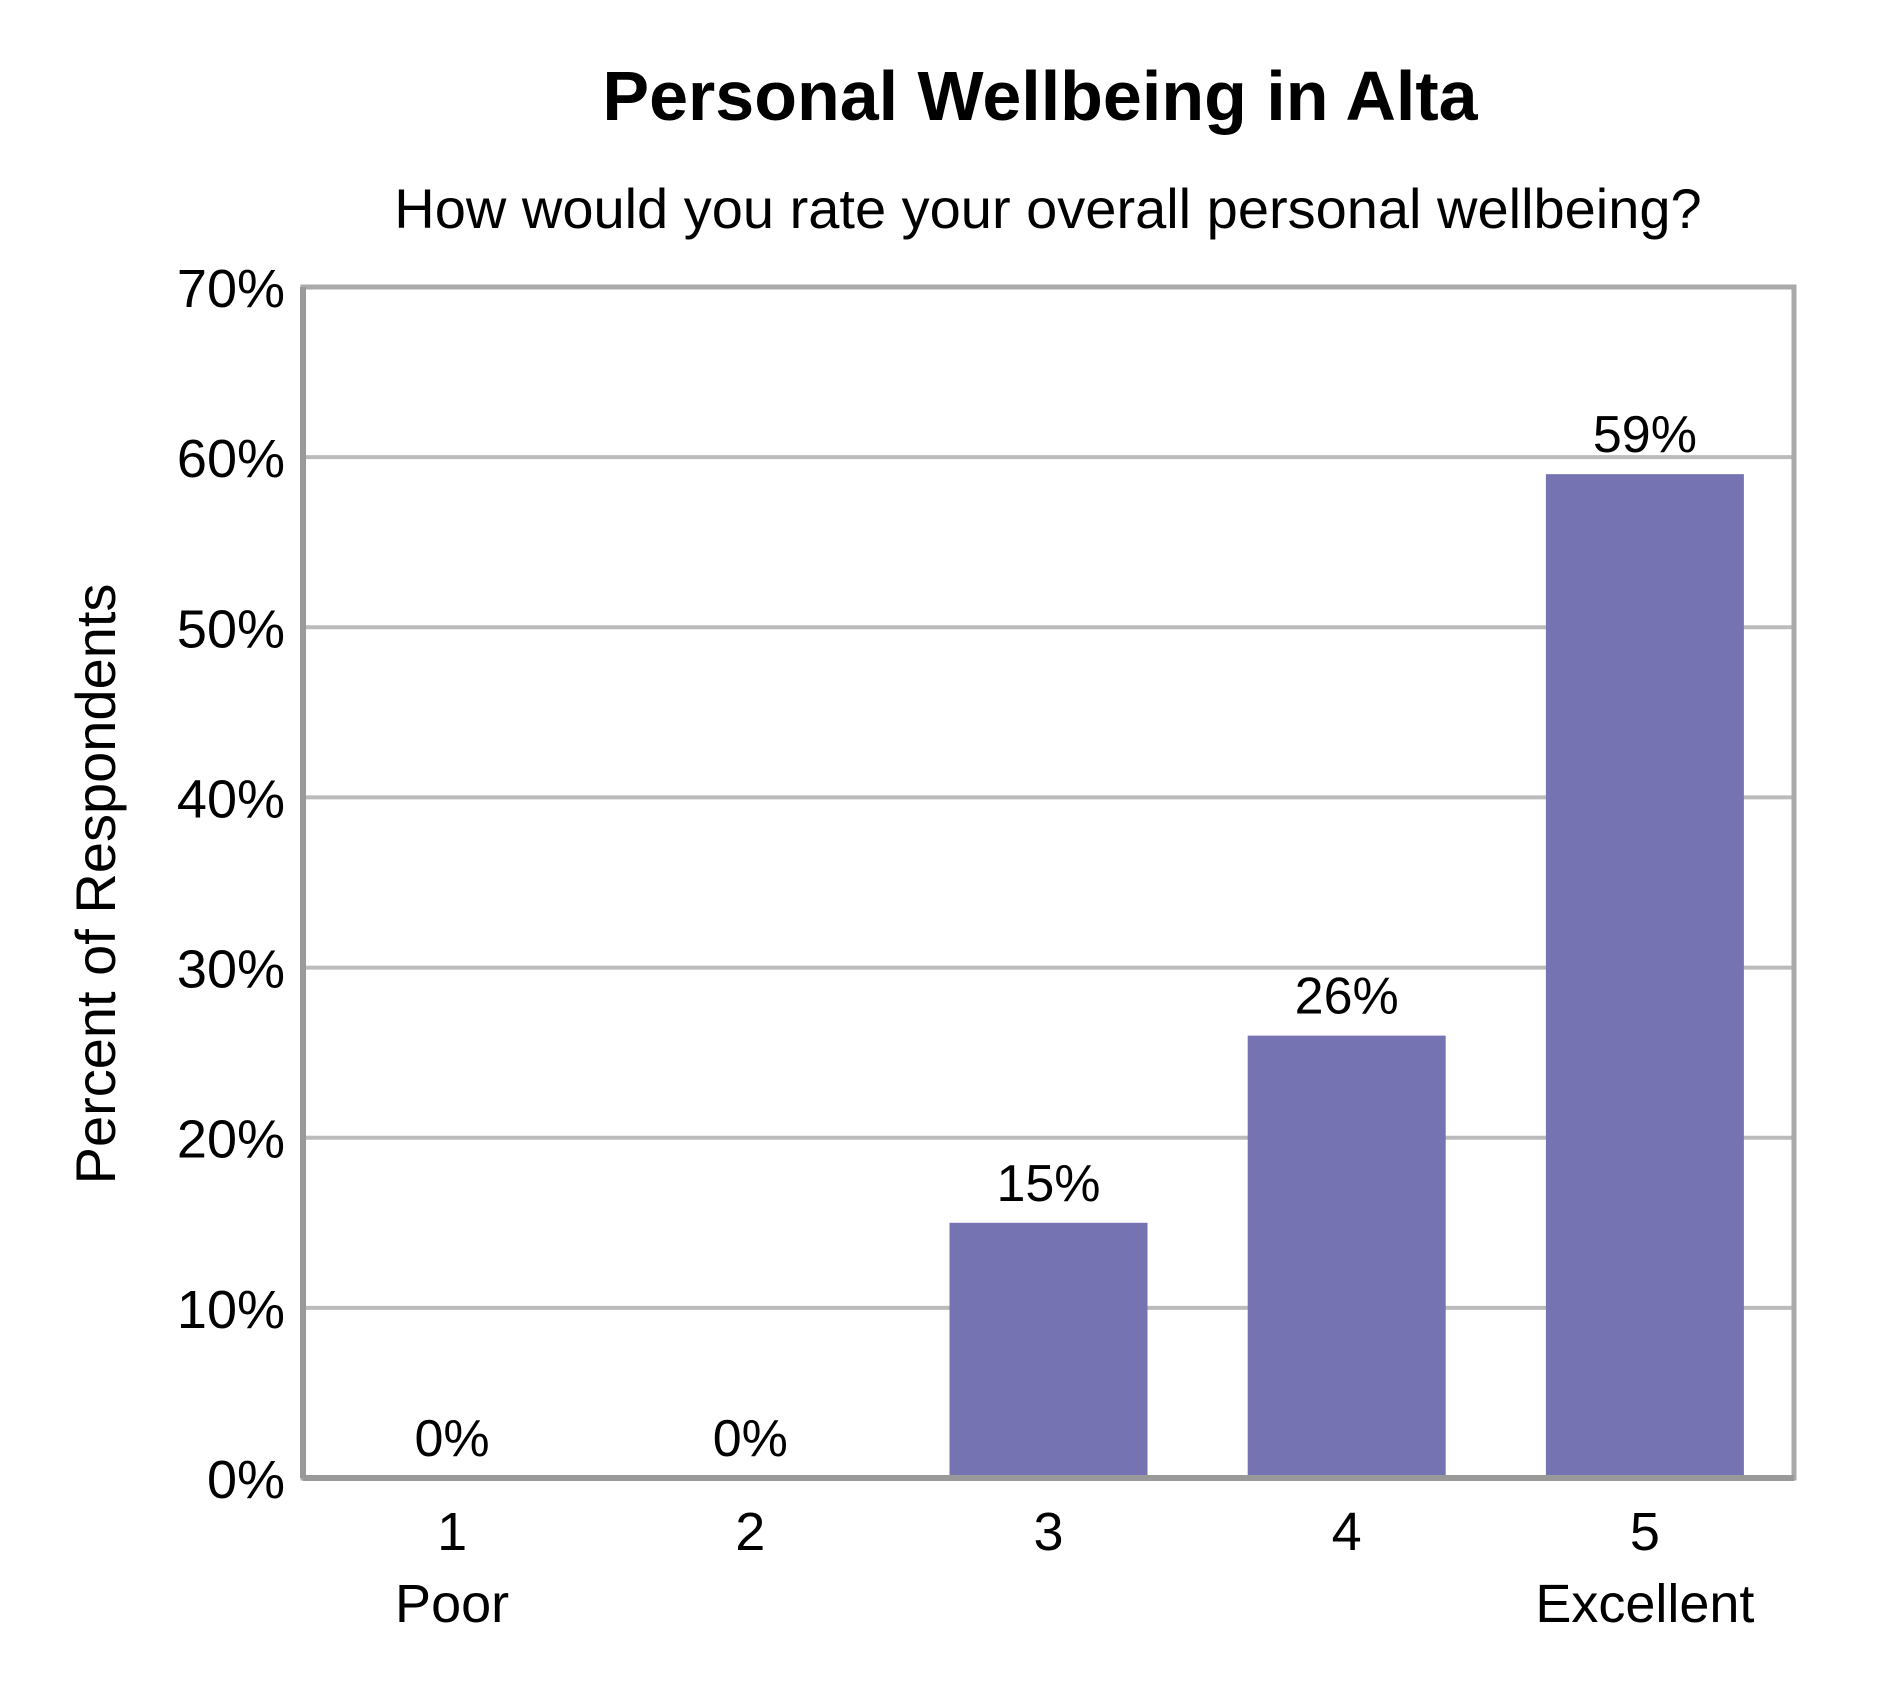 The width and height of the screenshot is (1890, 1685). What do you see at coordinates (231, 629) in the screenshot?
I see `y-tick-label: 50%` at bounding box center [231, 629].